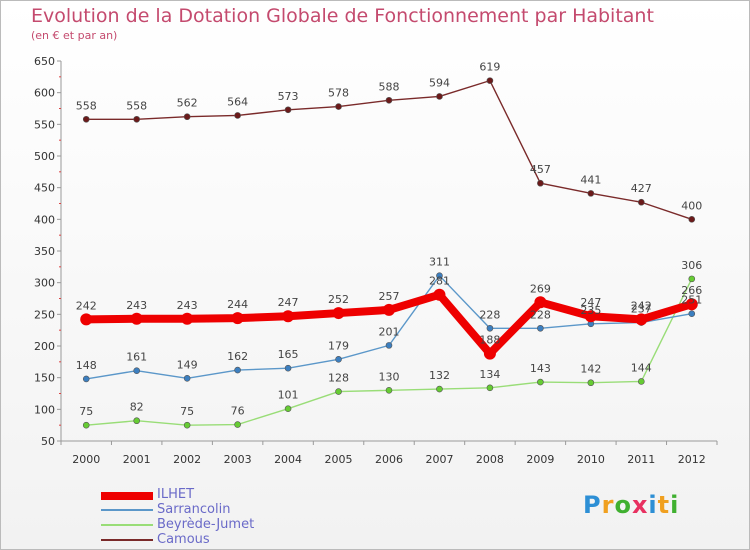 Image resolution: width=750 pixels, height=550 pixels. What do you see at coordinates (137, 407) in the screenshot?
I see `data-label: 82` at bounding box center [137, 407].